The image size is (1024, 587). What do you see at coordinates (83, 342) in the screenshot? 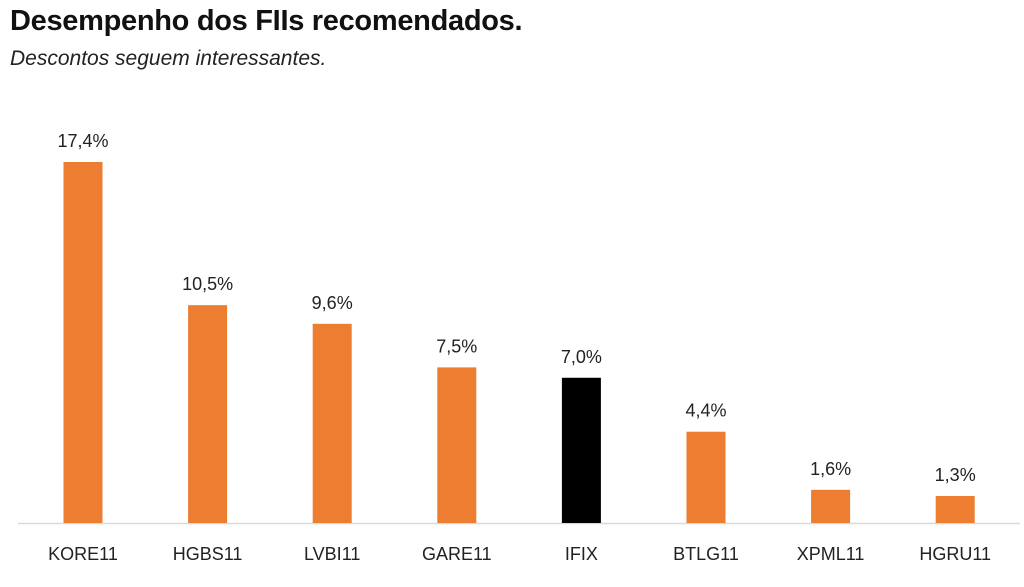
I see `bar-kore11` at bounding box center [83, 342].